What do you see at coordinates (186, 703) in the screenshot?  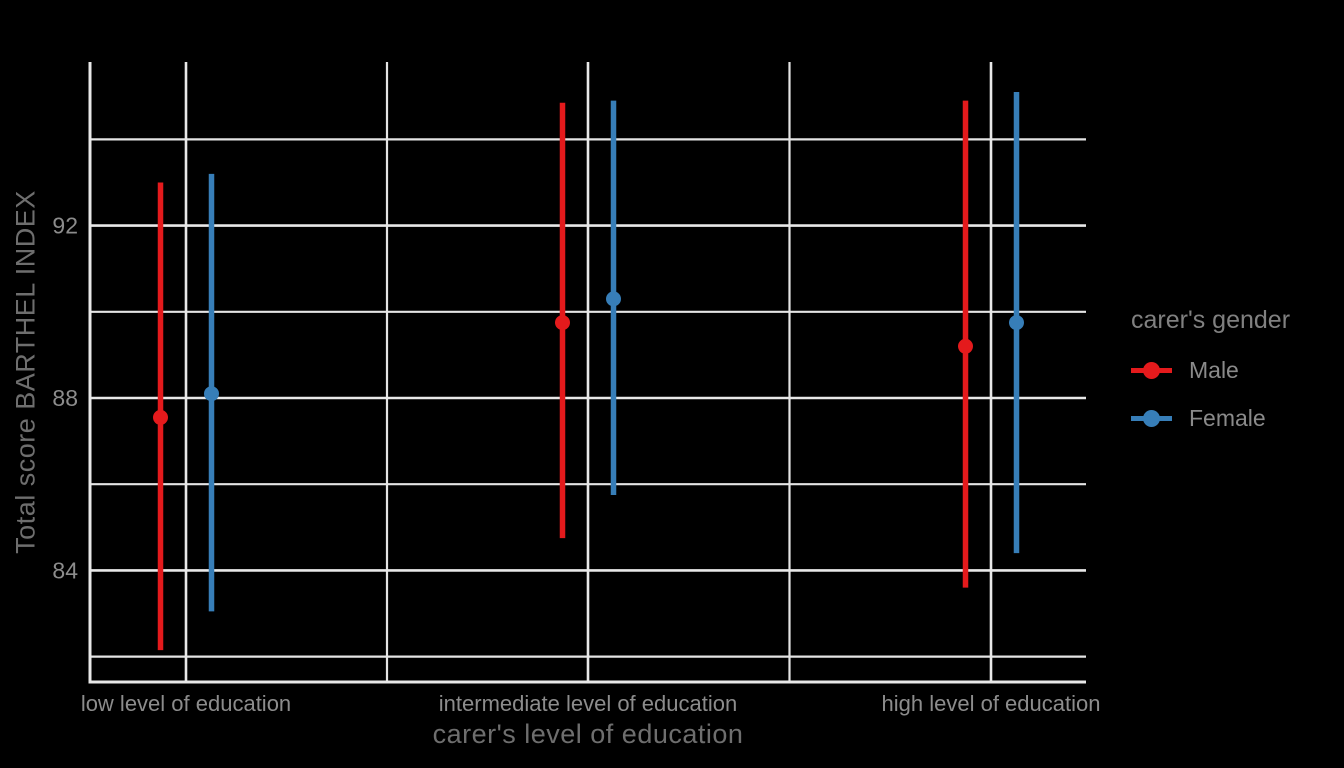 I see `x-tick-label-low-level-of-education: low level of education` at bounding box center [186, 703].